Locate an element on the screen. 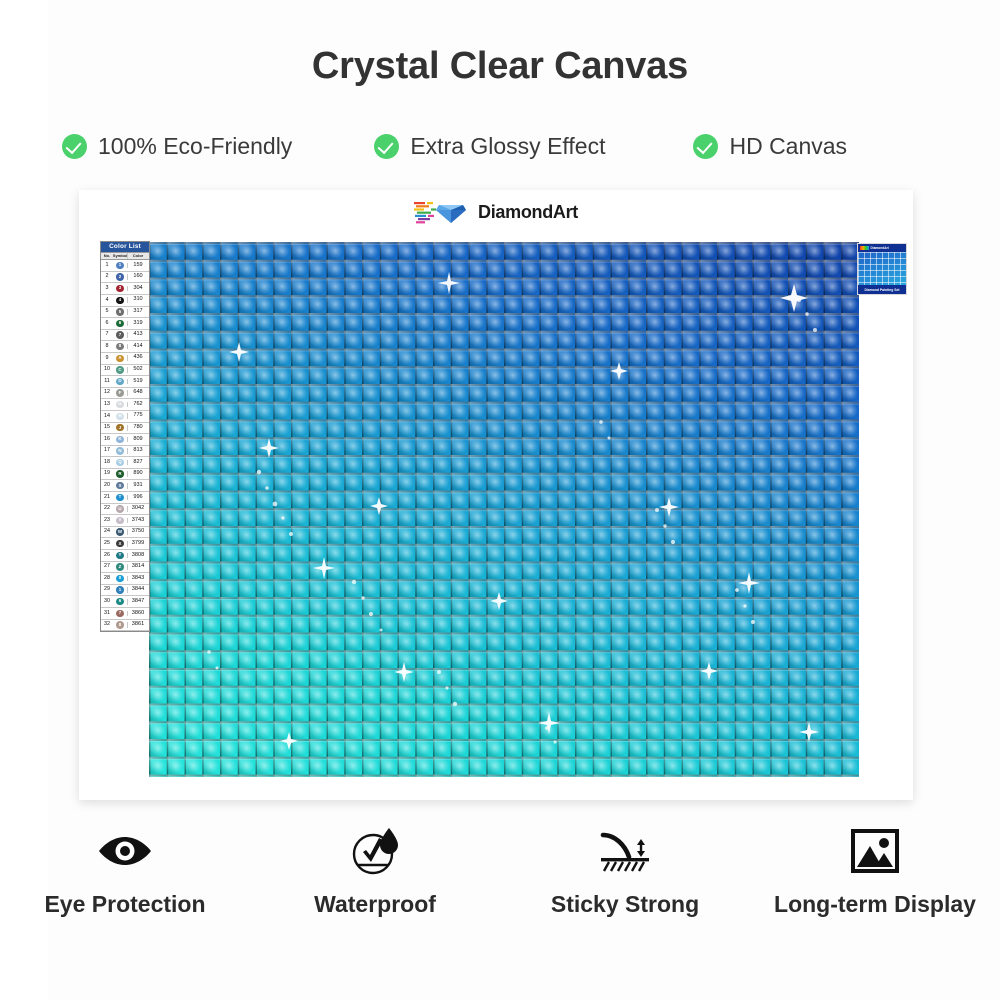 The image size is (1000, 1000). color-symbol-badge: 3 is located at coordinates (120, 288).